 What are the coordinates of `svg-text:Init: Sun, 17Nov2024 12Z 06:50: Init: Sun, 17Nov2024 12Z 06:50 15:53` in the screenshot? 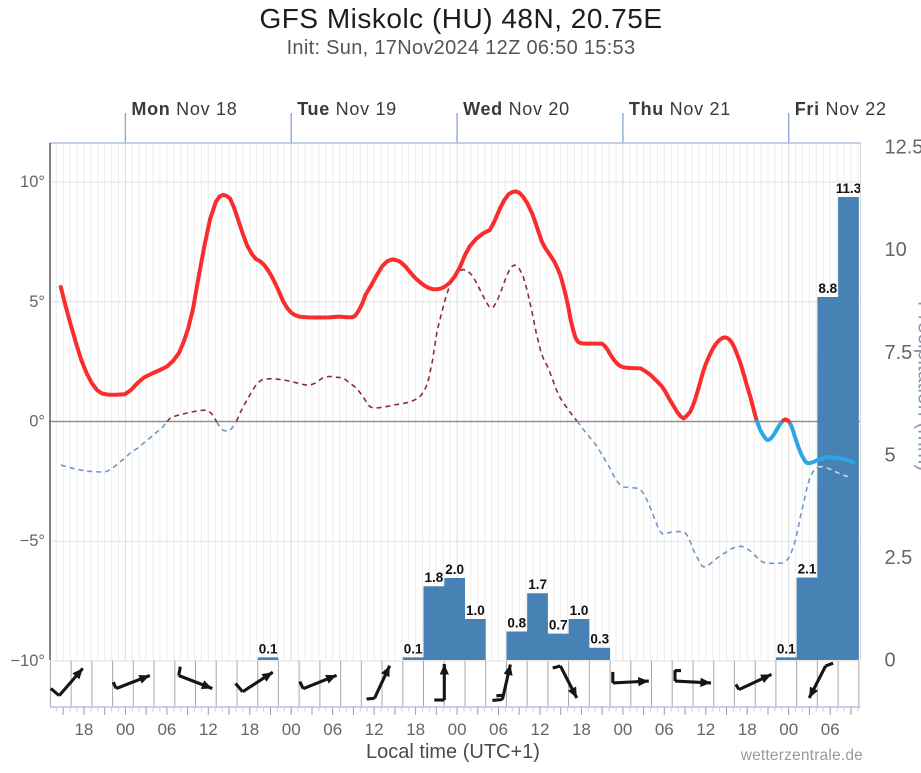 It's located at (461, 48).